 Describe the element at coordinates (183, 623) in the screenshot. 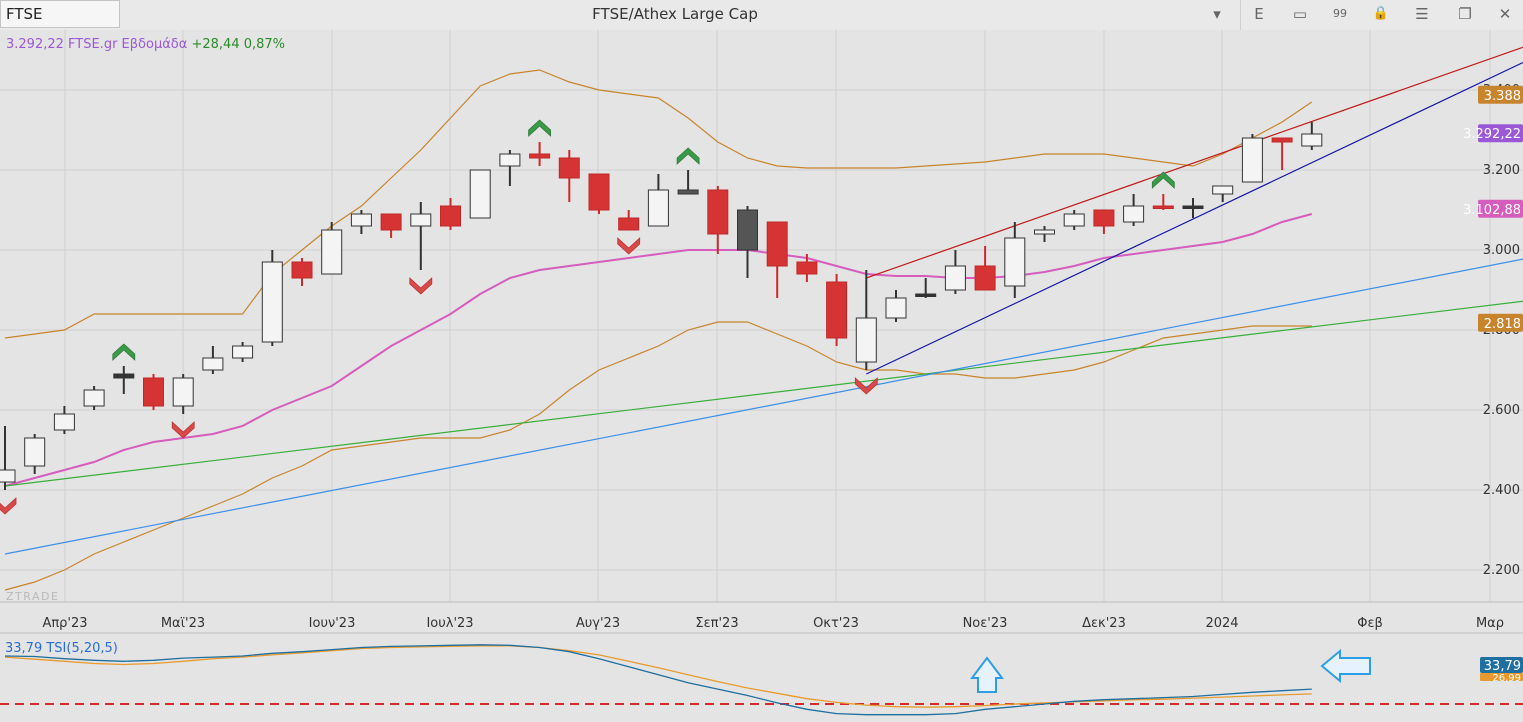

I see `x-tick-label: Μαϊ'23` at that location.